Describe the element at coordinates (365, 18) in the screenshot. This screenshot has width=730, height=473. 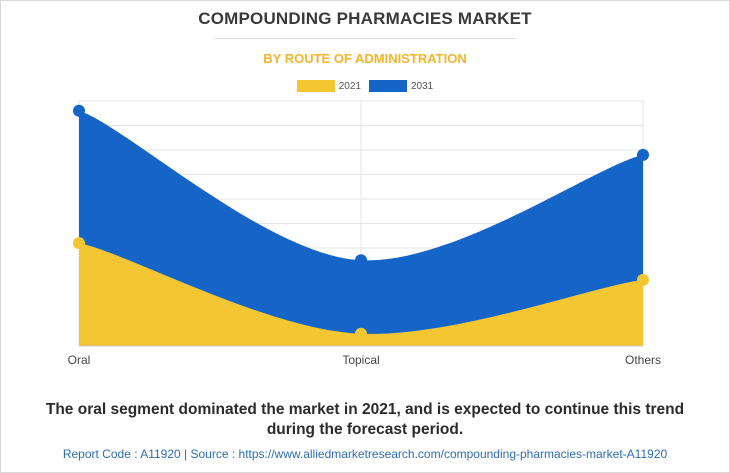
I see `chart-title: COMPOUNDING PHARMACIES MARKET` at that location.